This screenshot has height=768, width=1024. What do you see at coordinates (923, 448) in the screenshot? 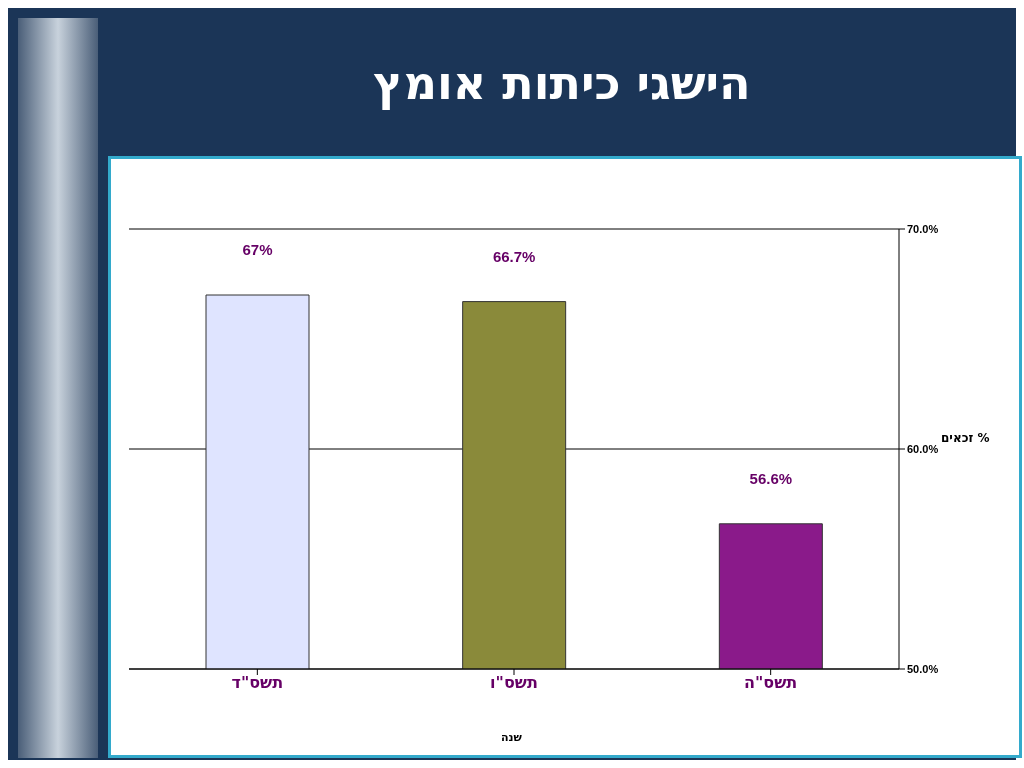
I see `y-tick-label: 60.0%` at bounding box center [923, 448].